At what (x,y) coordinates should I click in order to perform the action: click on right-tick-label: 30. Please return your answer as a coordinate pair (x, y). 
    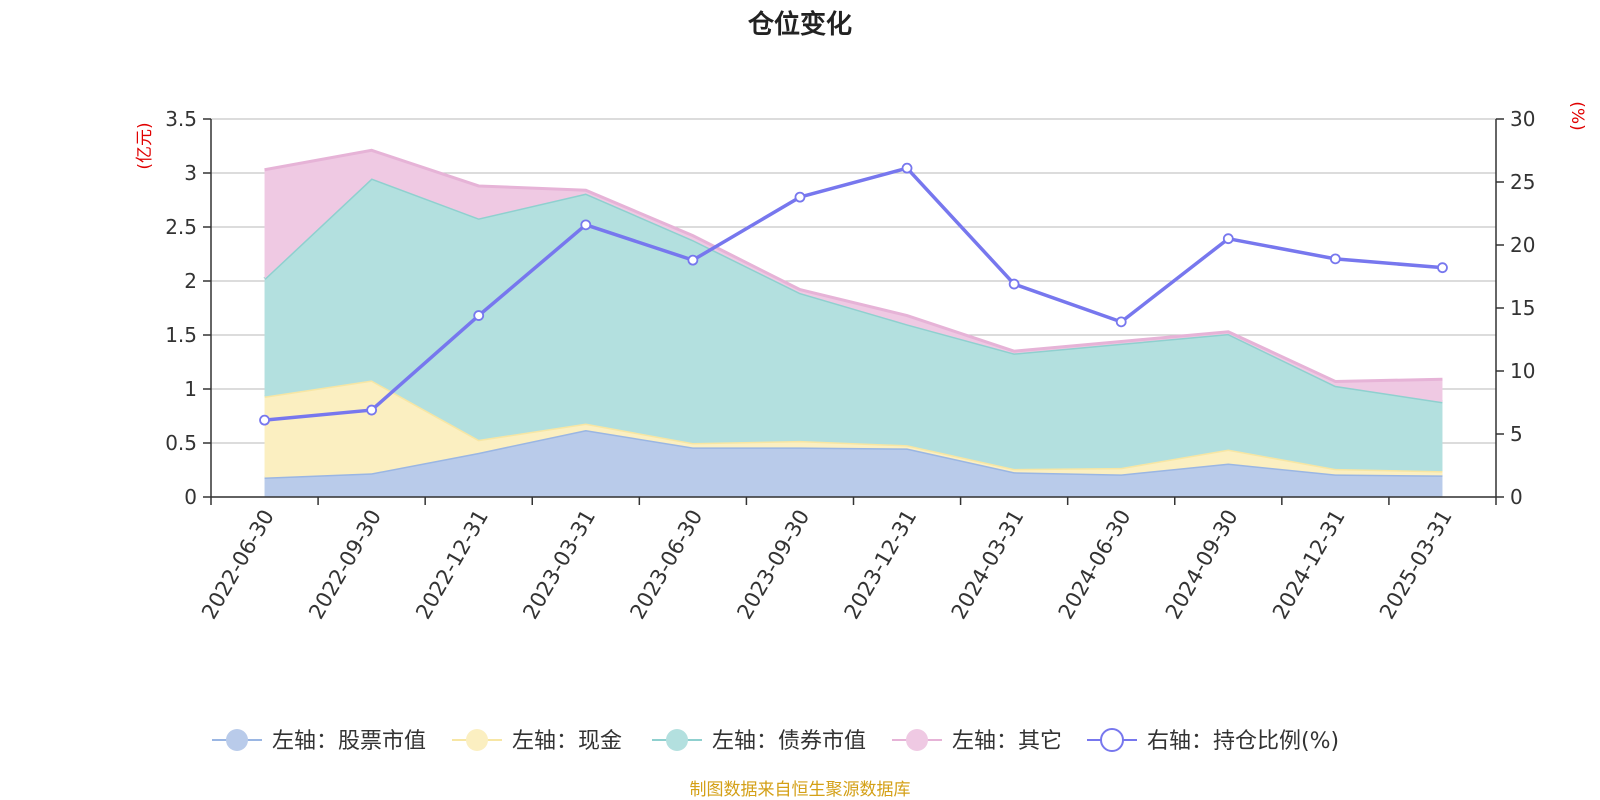
    Looking at the image, I should click on (1522, 119).